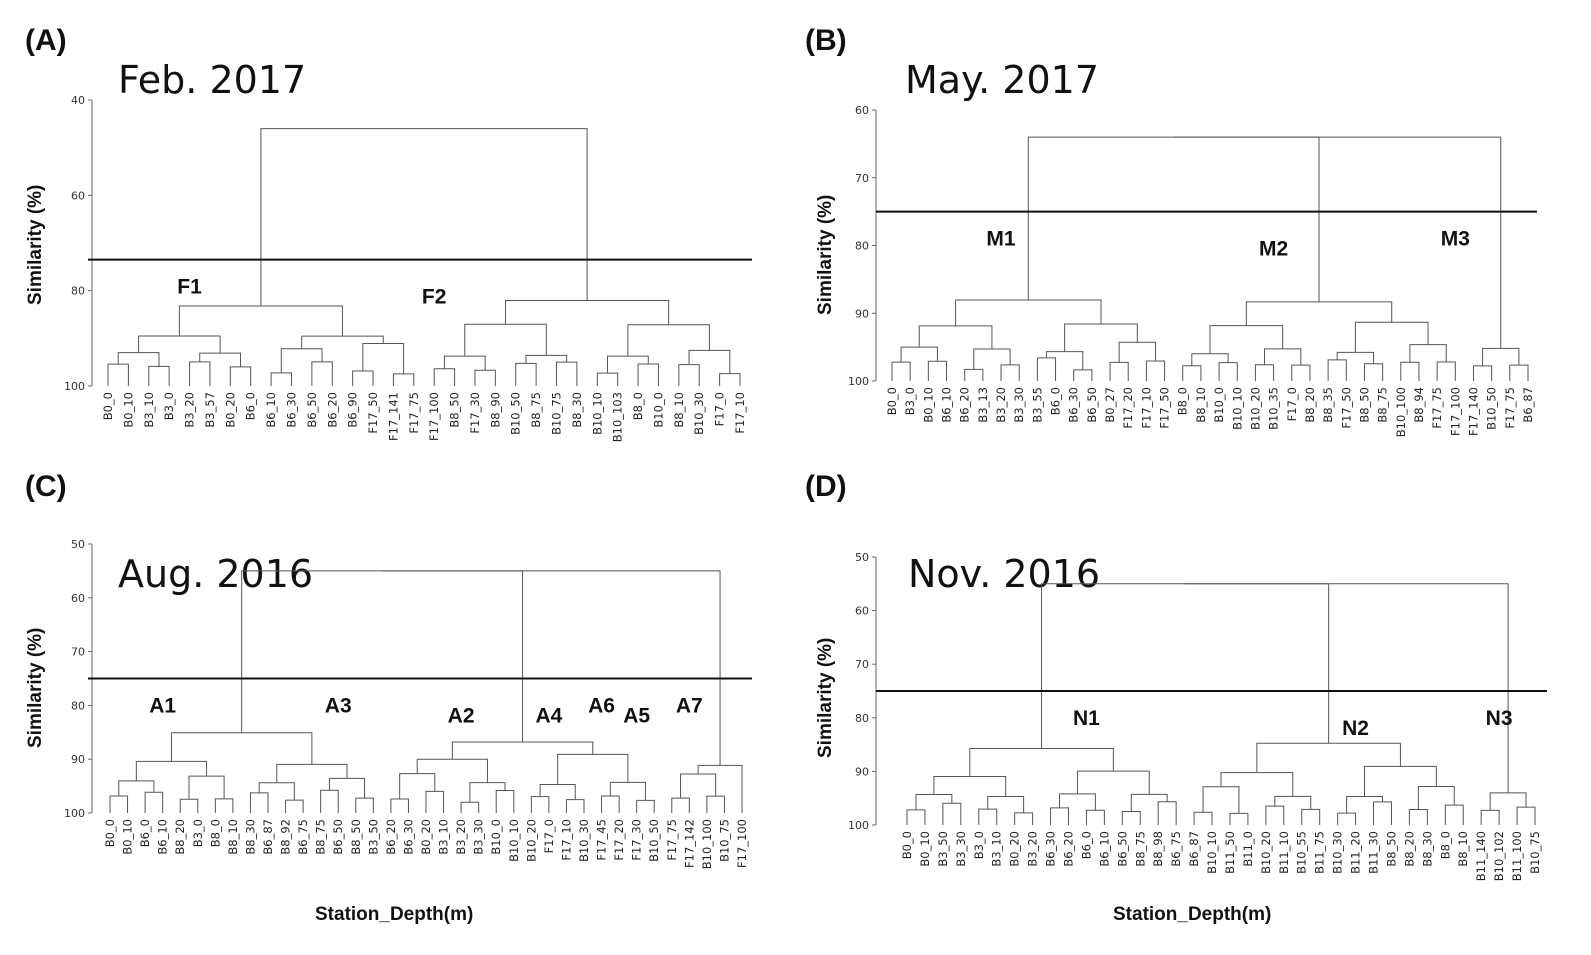 The width and height of the screenshot is (1591, 955). I want to click on leaf-label: F17_140, so click(1473, 411).